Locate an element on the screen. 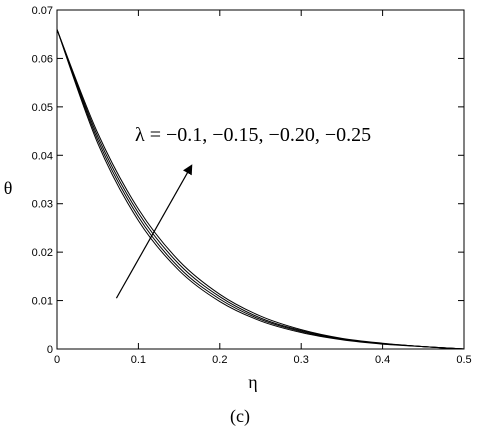  y-tick-label: 0.07 is located at coordinates (42, 11).